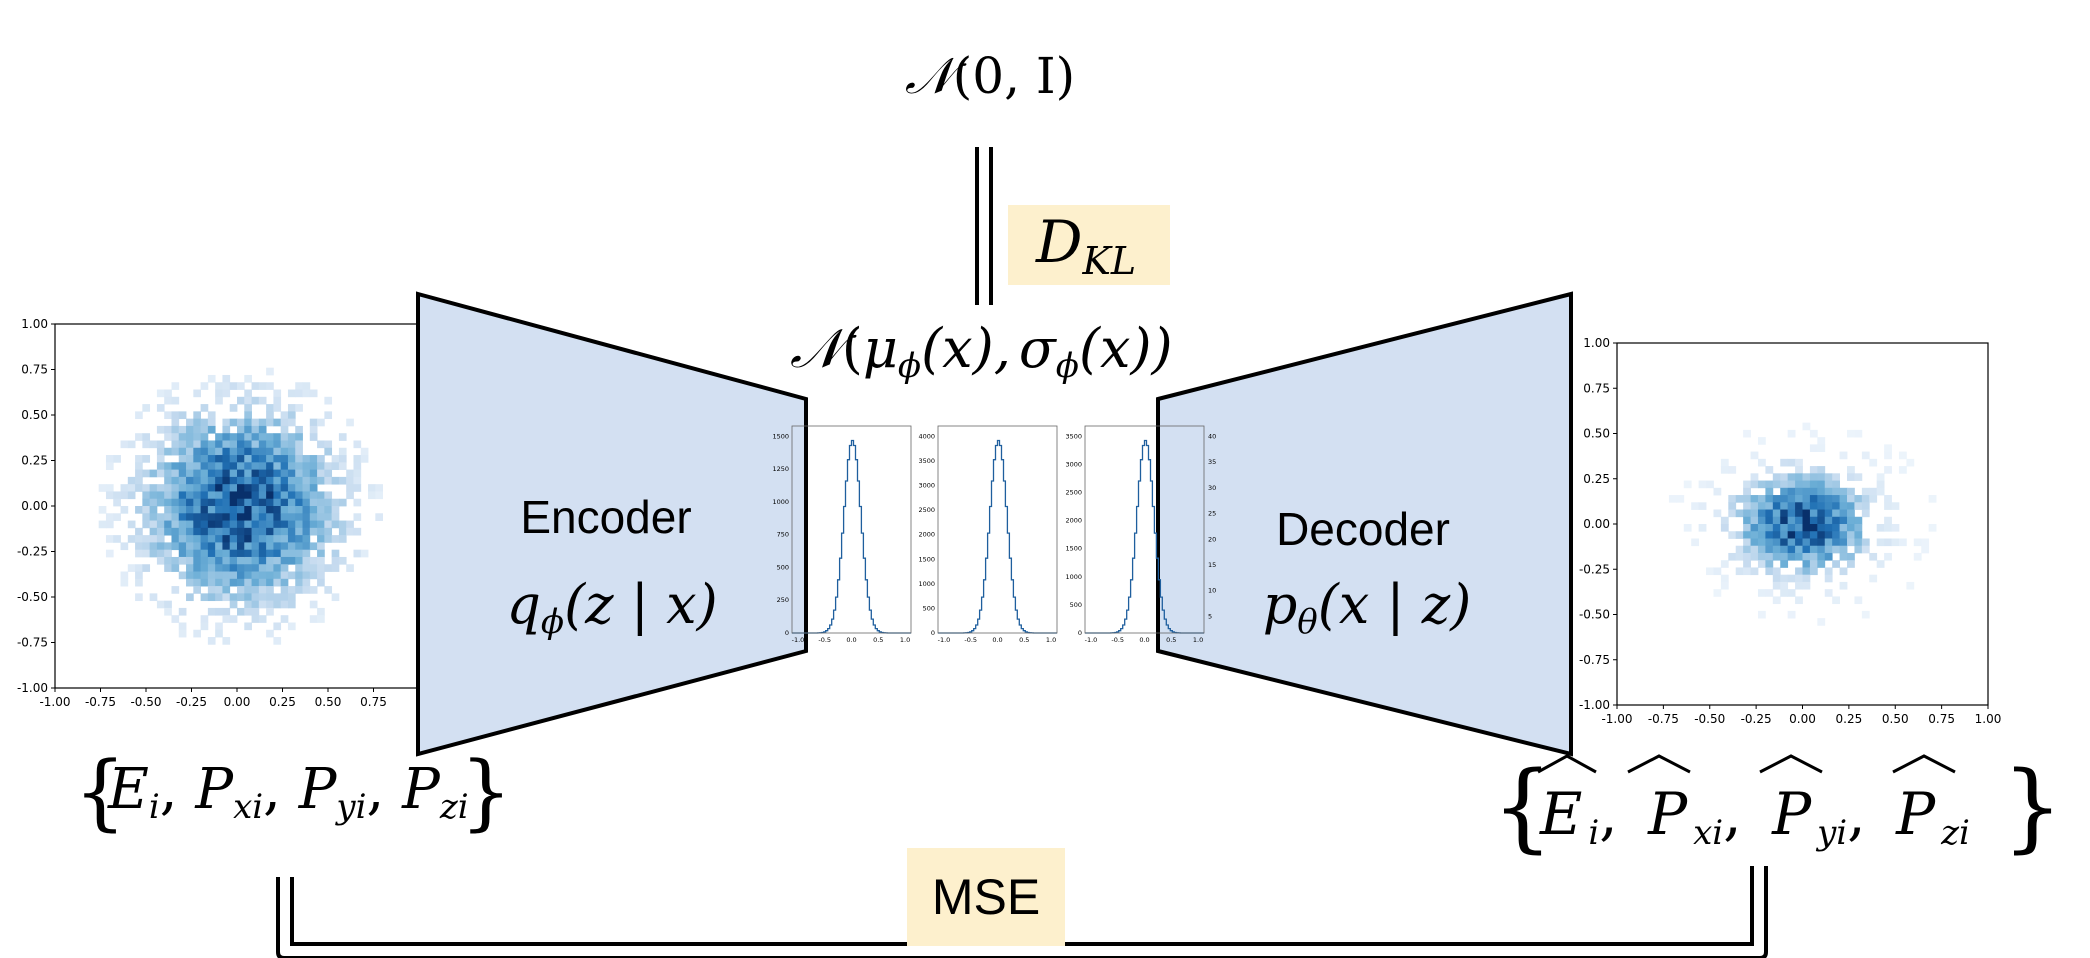 This screenshot has height=958, width=2090. I want to click on y-tick-label: -0.50, so click(1594, 615).